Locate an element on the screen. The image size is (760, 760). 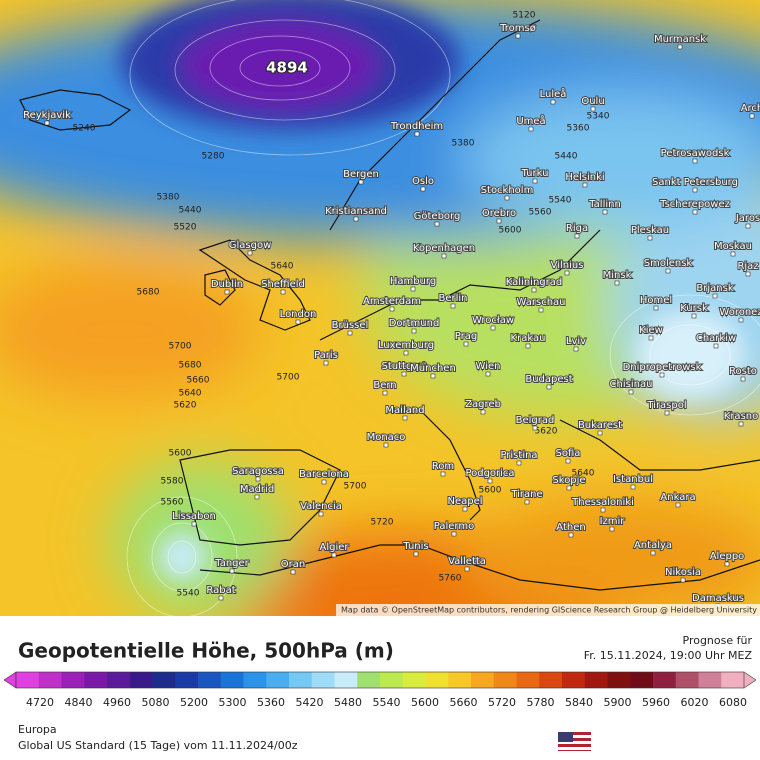
city-label: Rjaz is located at coordinates (747, 266).